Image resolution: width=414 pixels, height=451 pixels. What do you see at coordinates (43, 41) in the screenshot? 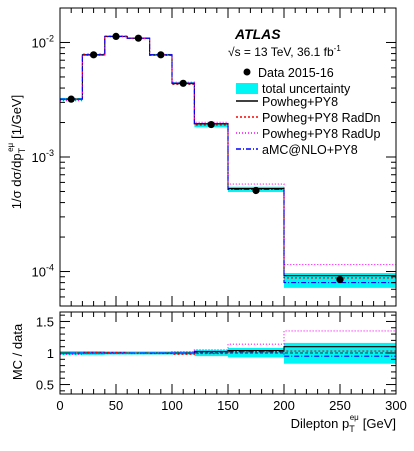
I see `main-y-tick-label-0: 10⁻²` at bounding box center [43, 41].